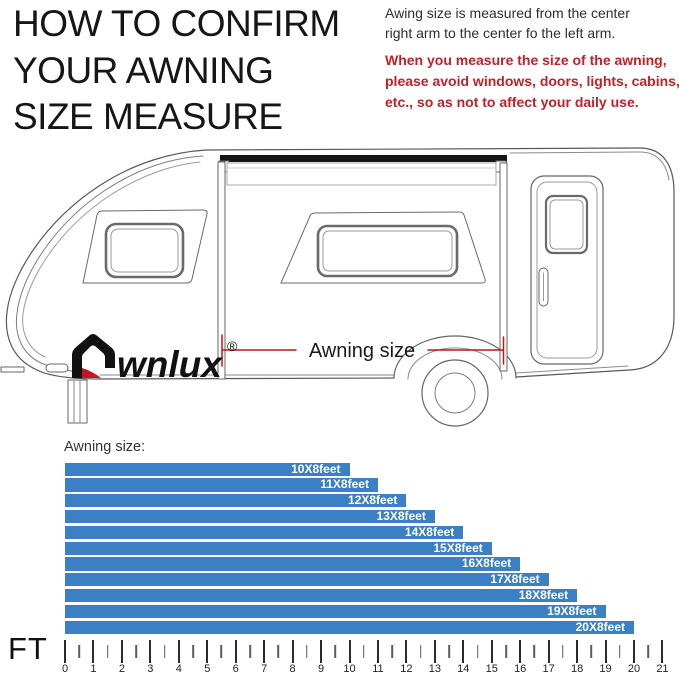 This screenshot has height=677, width=679. Describe the element at coordinates (293, 563) in the screenshot. I see `bar-16X8feet: 16X8feet` at that location.